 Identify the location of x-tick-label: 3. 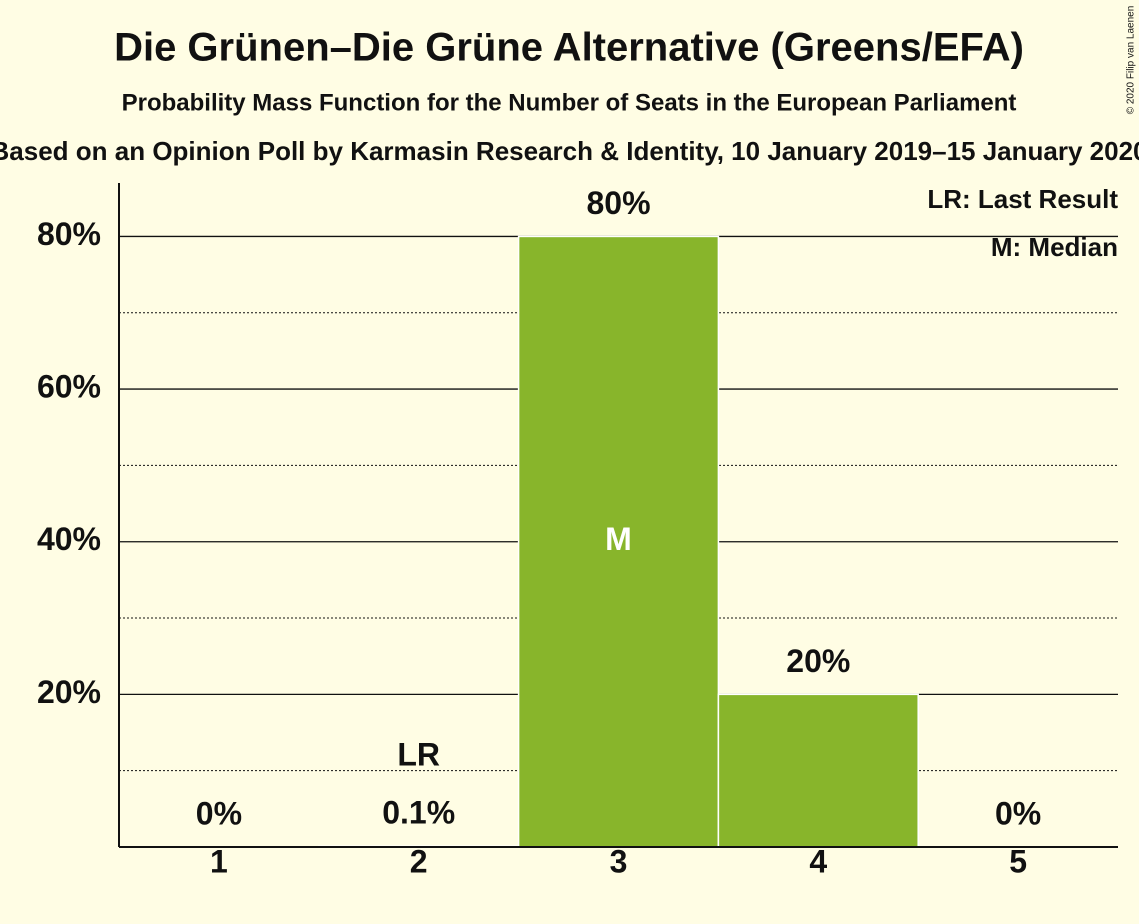
(619, 861).